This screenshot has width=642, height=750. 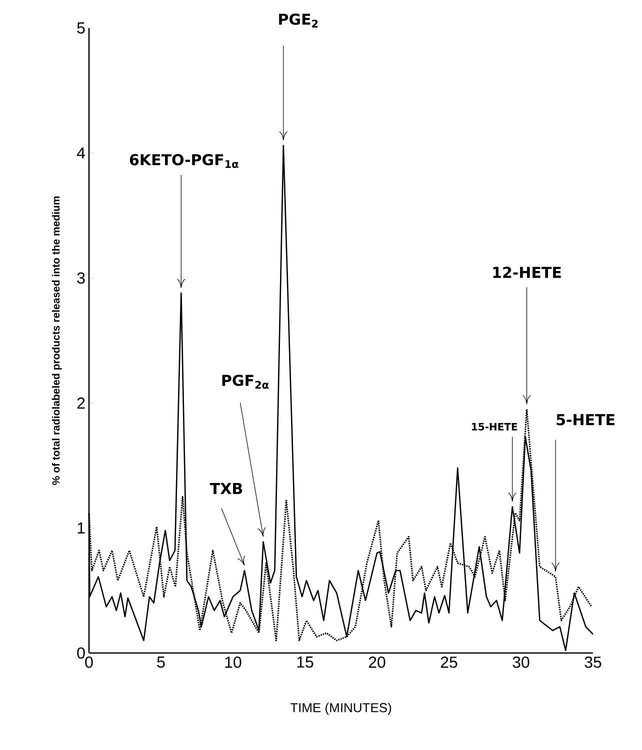 What do you see at coordinates (341, 708) in the screenshot?
I see `x-axis-title: TIME (MINUTES)` at bounding box center [341, 708].